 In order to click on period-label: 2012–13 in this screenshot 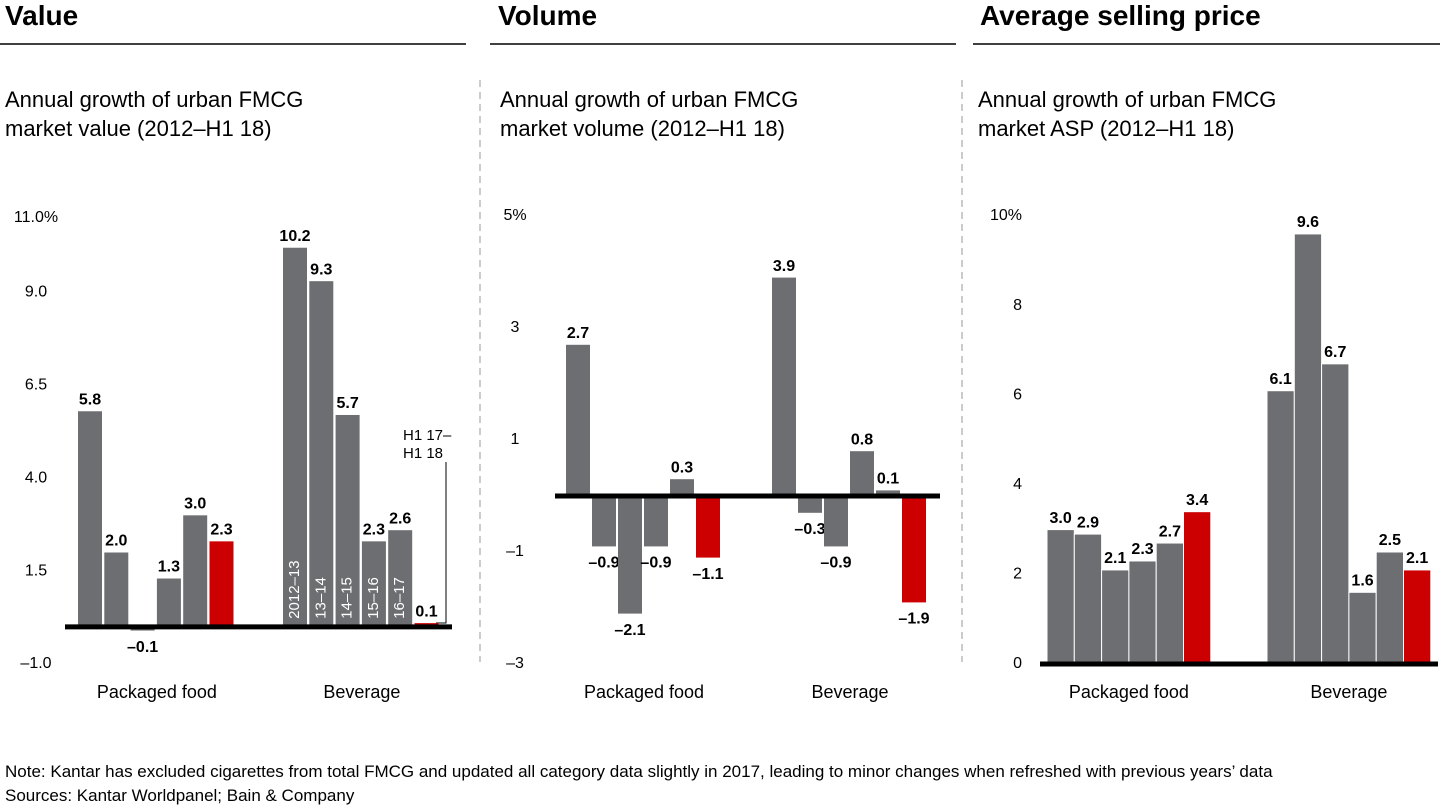, I will do `click(294, 589)`.